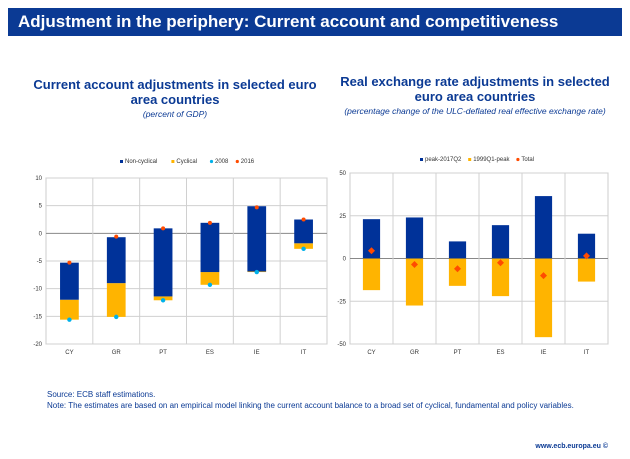 The image size is (630, 459). What do you see at coordinates (341, 345) in the screenshot?
I see `y-tick-label: -50` at bounding box center [341, 345].